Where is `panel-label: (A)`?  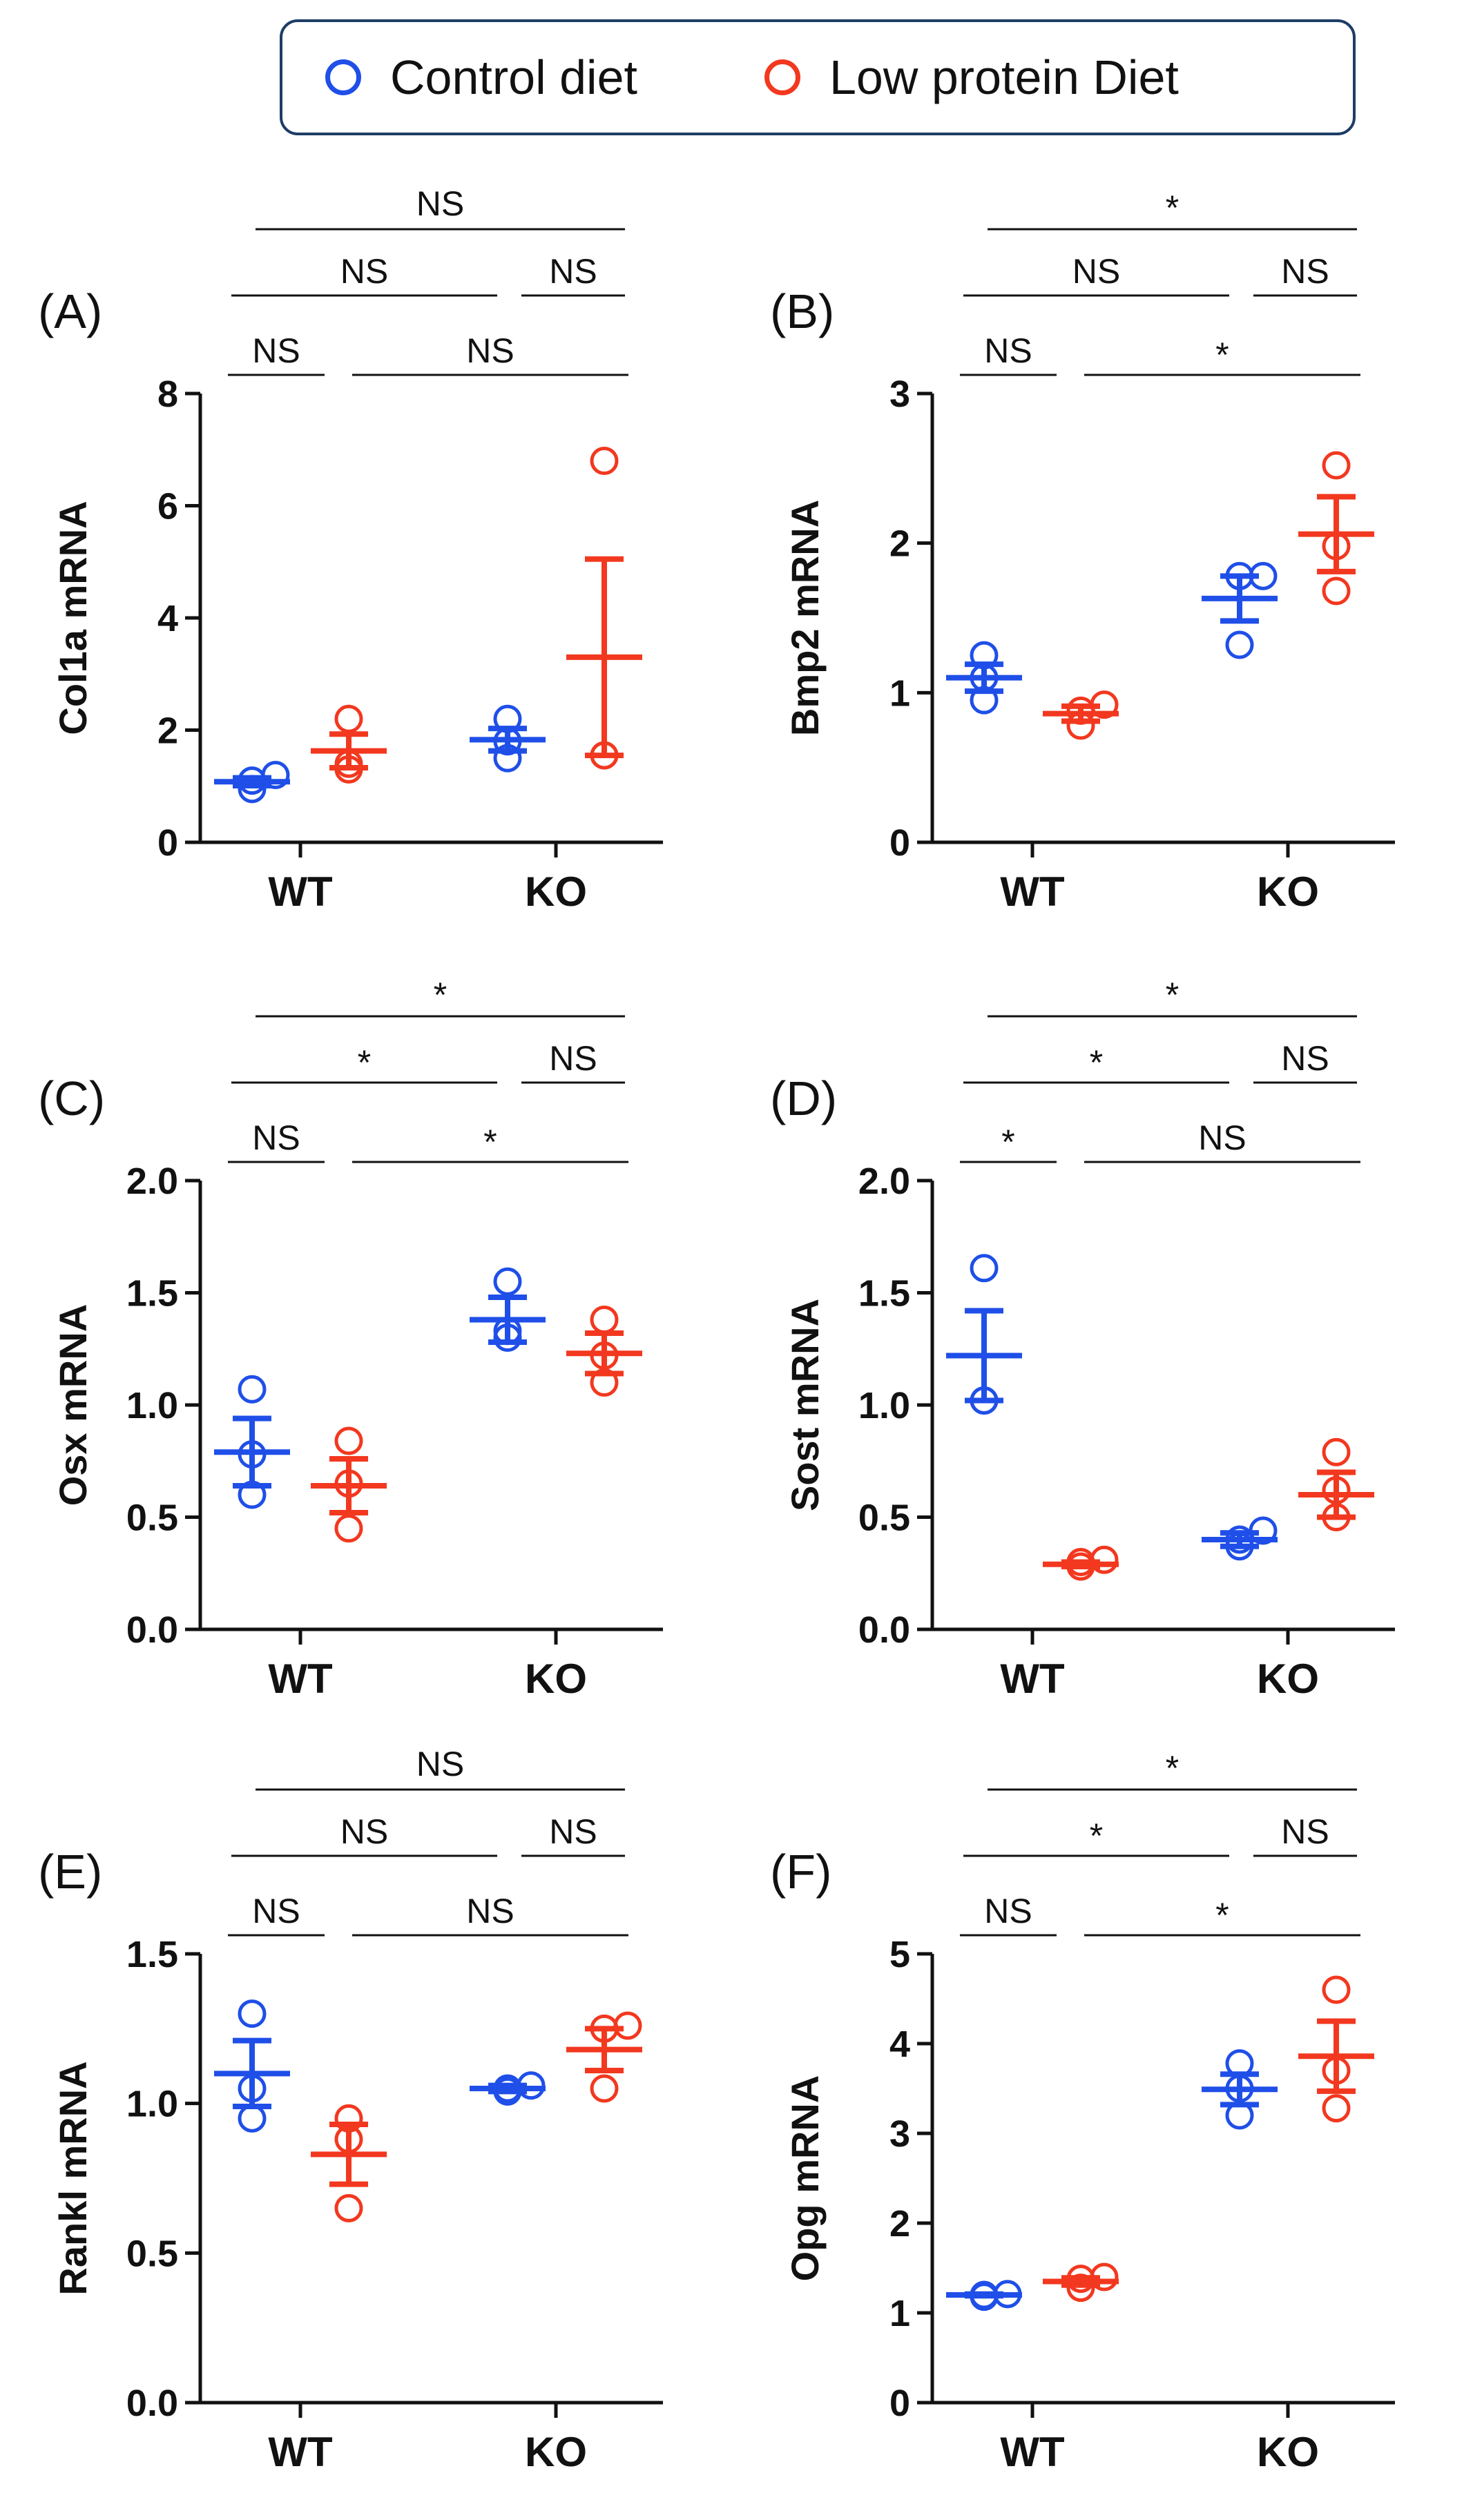
panel-label: (A) is located at coordinates (70, 311).